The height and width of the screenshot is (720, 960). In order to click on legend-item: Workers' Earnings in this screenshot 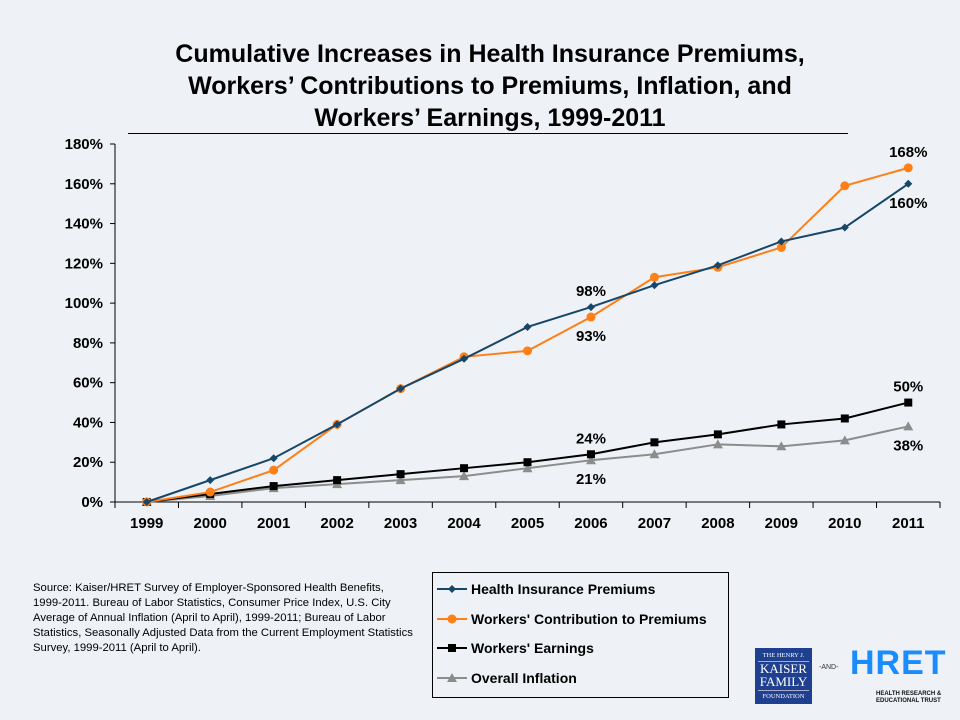, I will do `click(513, 648)`.